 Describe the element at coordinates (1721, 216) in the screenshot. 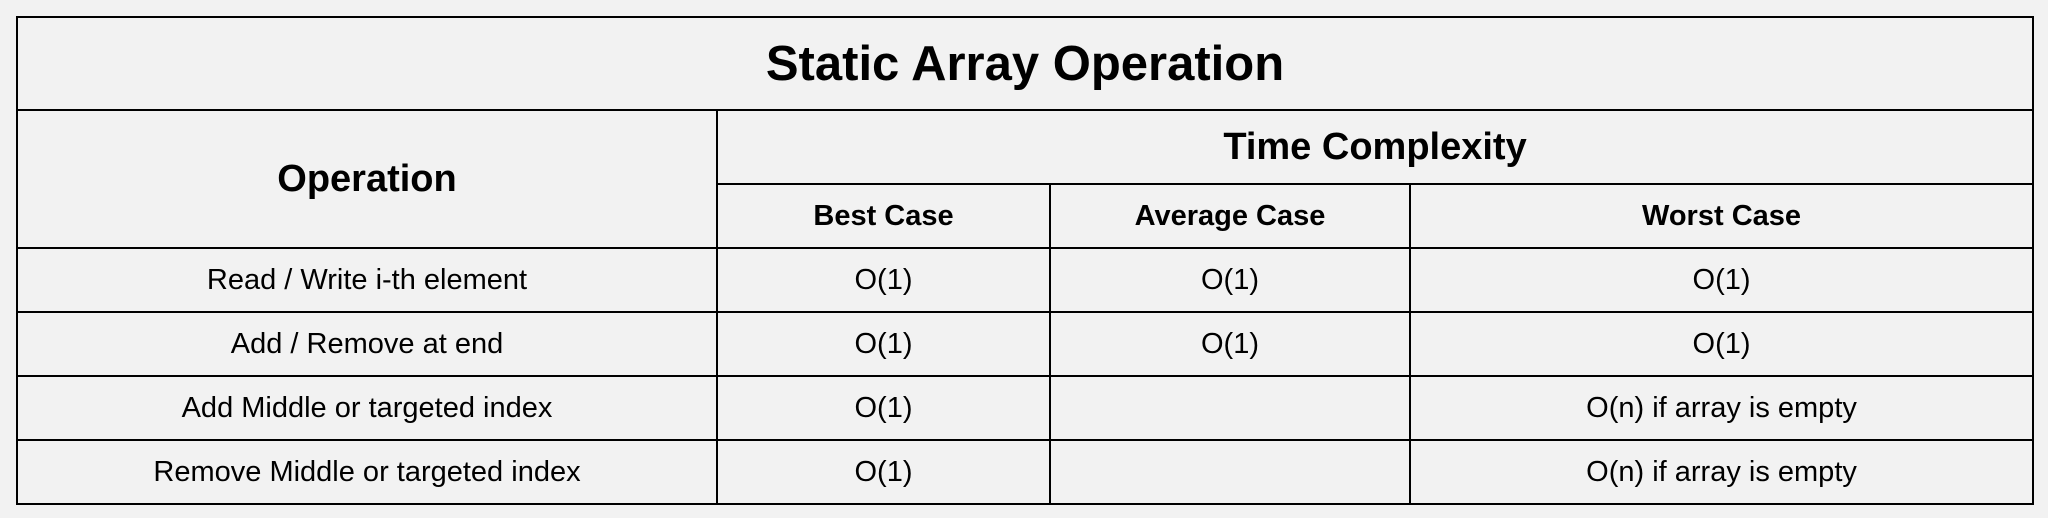

I see `worst-case-header: Worst Case` at that location.